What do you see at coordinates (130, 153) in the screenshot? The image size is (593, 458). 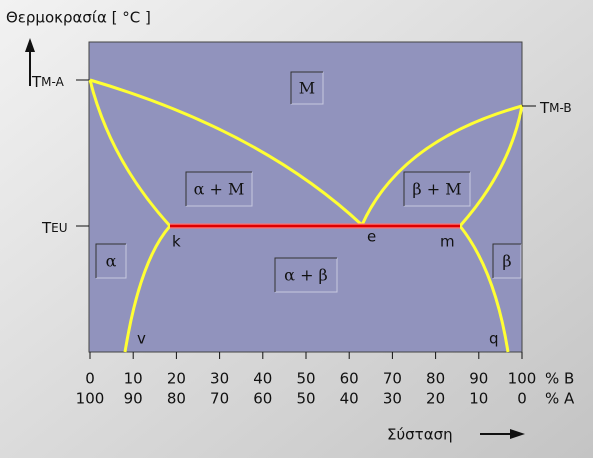 I see `solidus-left` at bounding box center [130, 153].